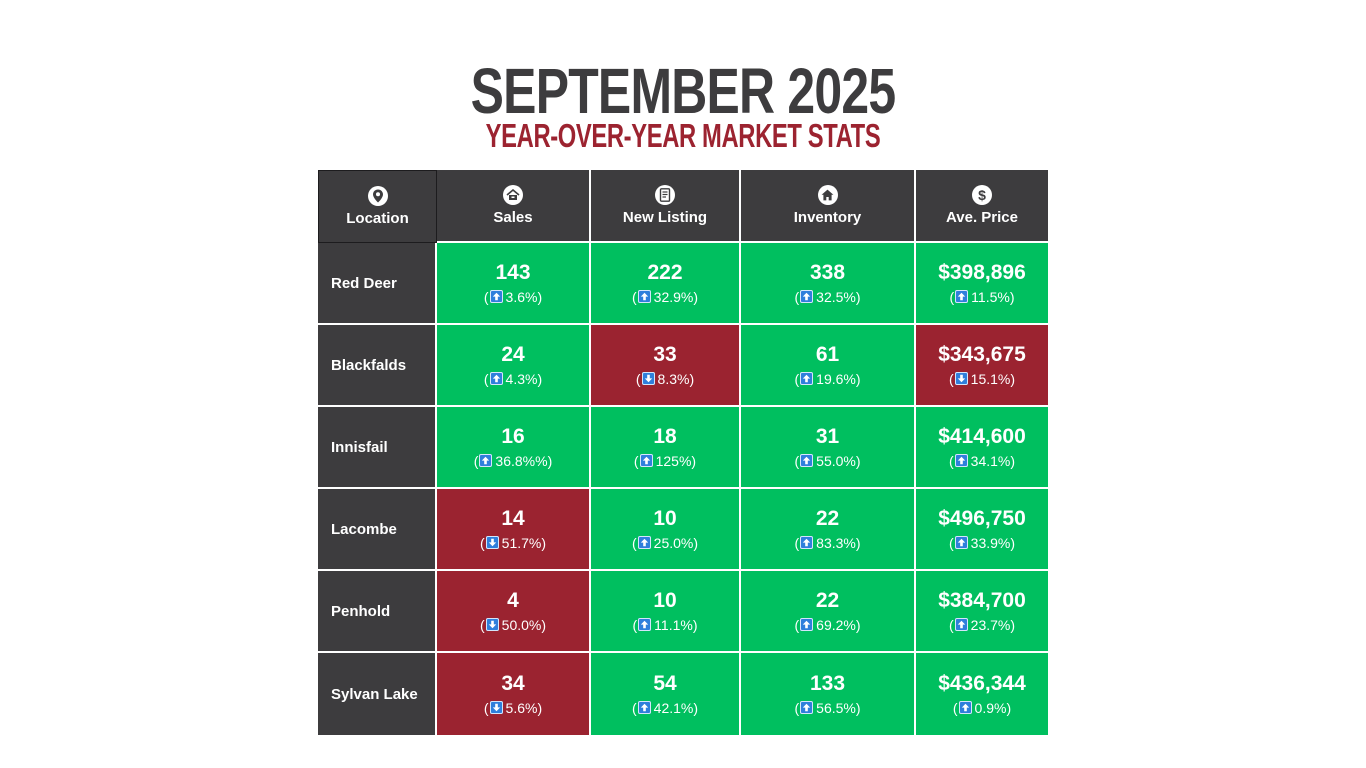 This screenshot has width=1366, height=768. Describe the element at coordinates (665, 194) in the screenshot. I see `listing-document-icon` at that location.